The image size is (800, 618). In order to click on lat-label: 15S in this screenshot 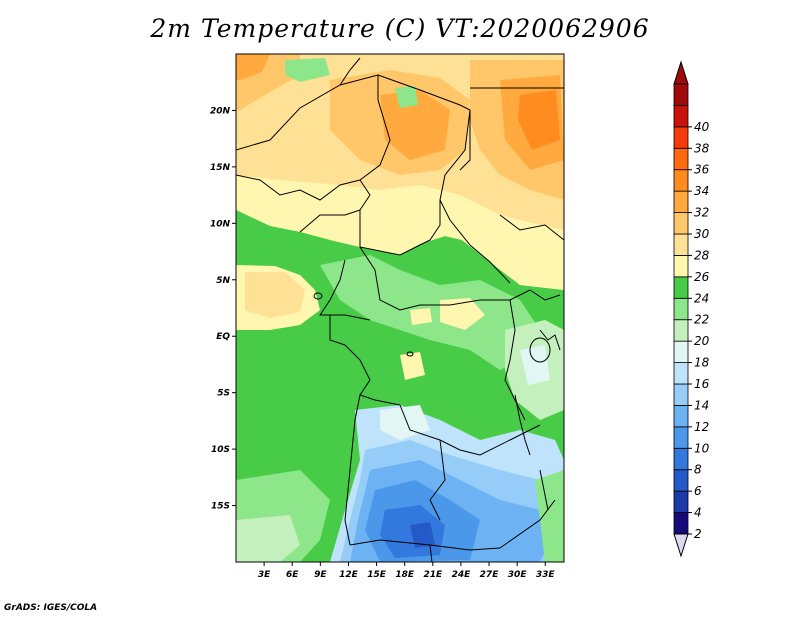, I will do `click(220, 507)`.